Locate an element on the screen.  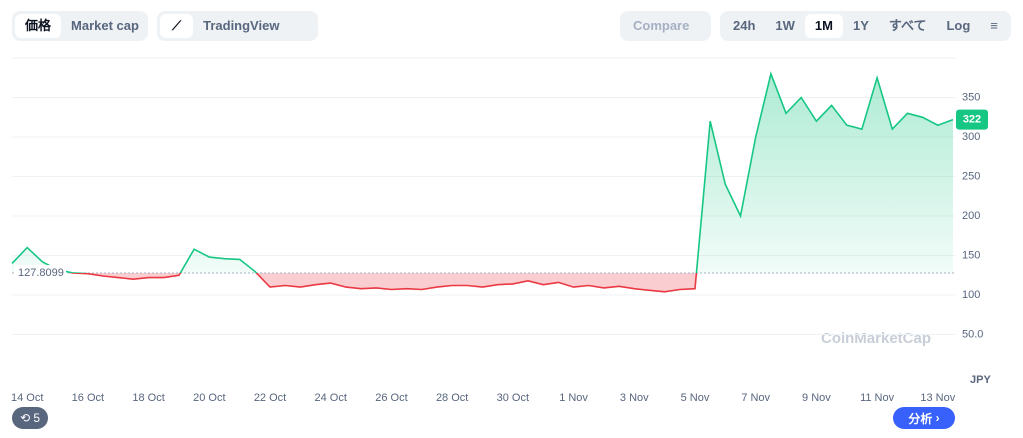
baseline-label-bg is located at coordinates (40, 273).